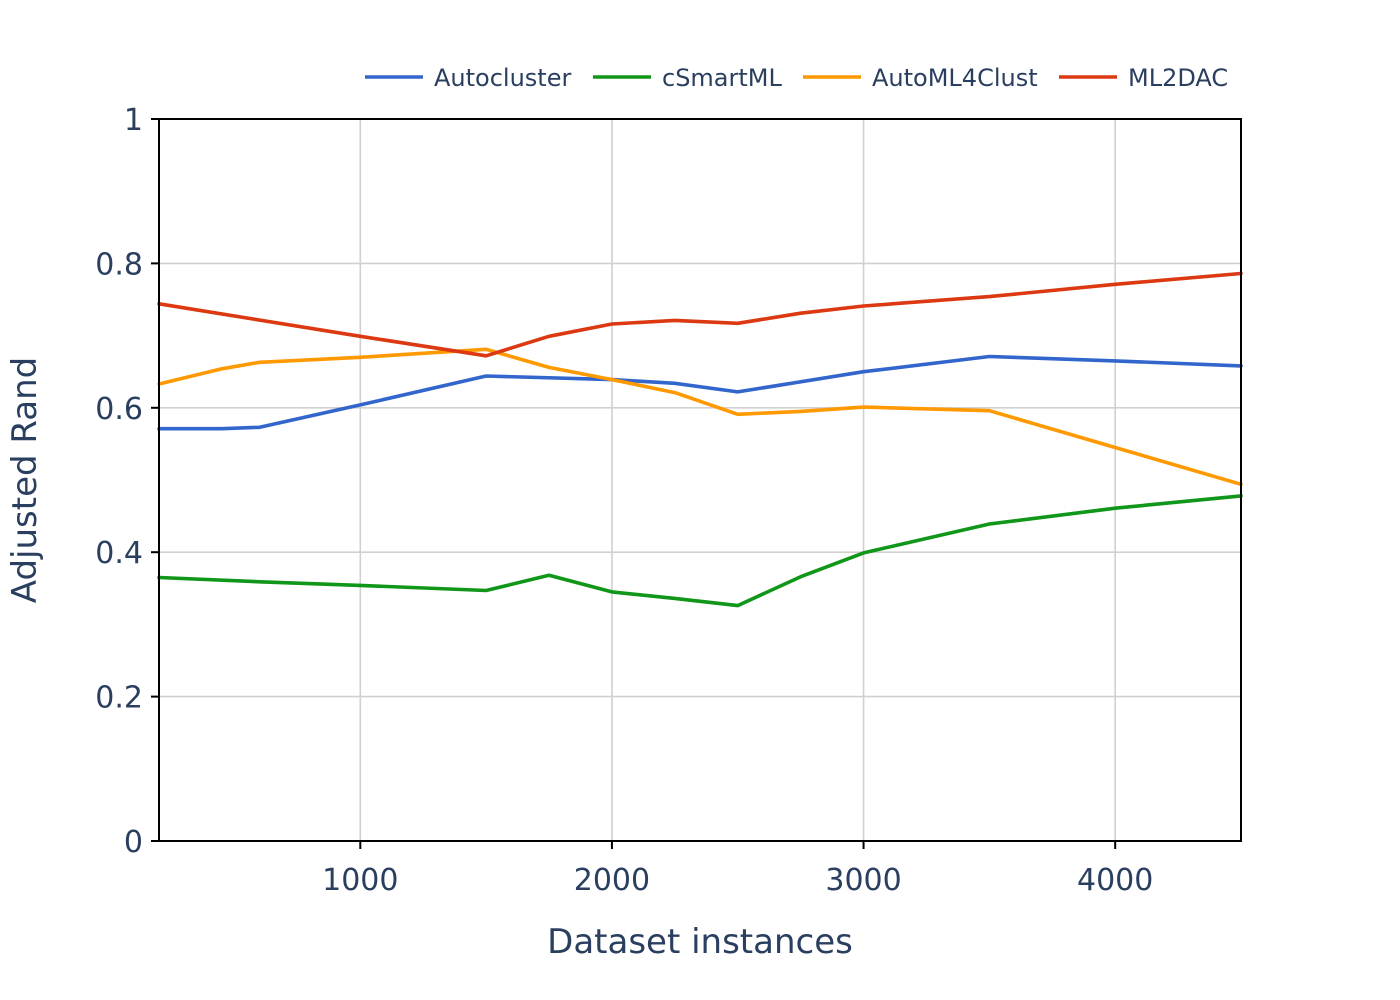 The width and height of the screenshot is (1400, 1000). Describe the element at coordinates (722, 78) in the screenshot. I see `legend-label: cSmartML` at that location.